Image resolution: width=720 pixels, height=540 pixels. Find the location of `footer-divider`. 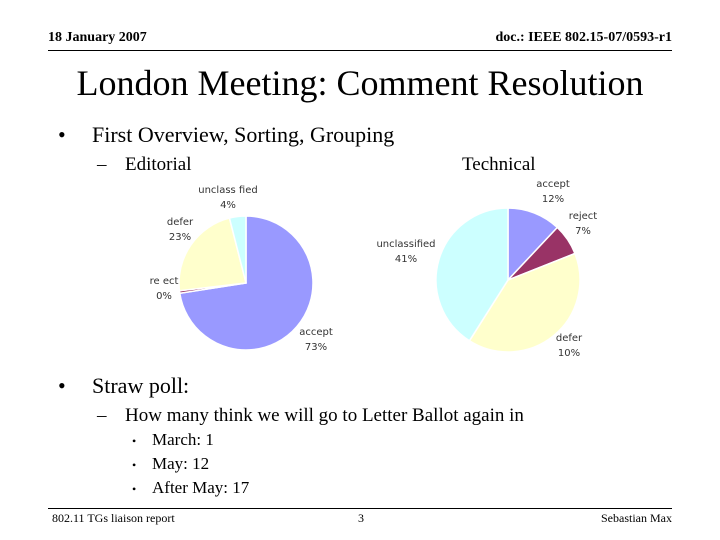

footer-divider is located at coordinates (360, 508).